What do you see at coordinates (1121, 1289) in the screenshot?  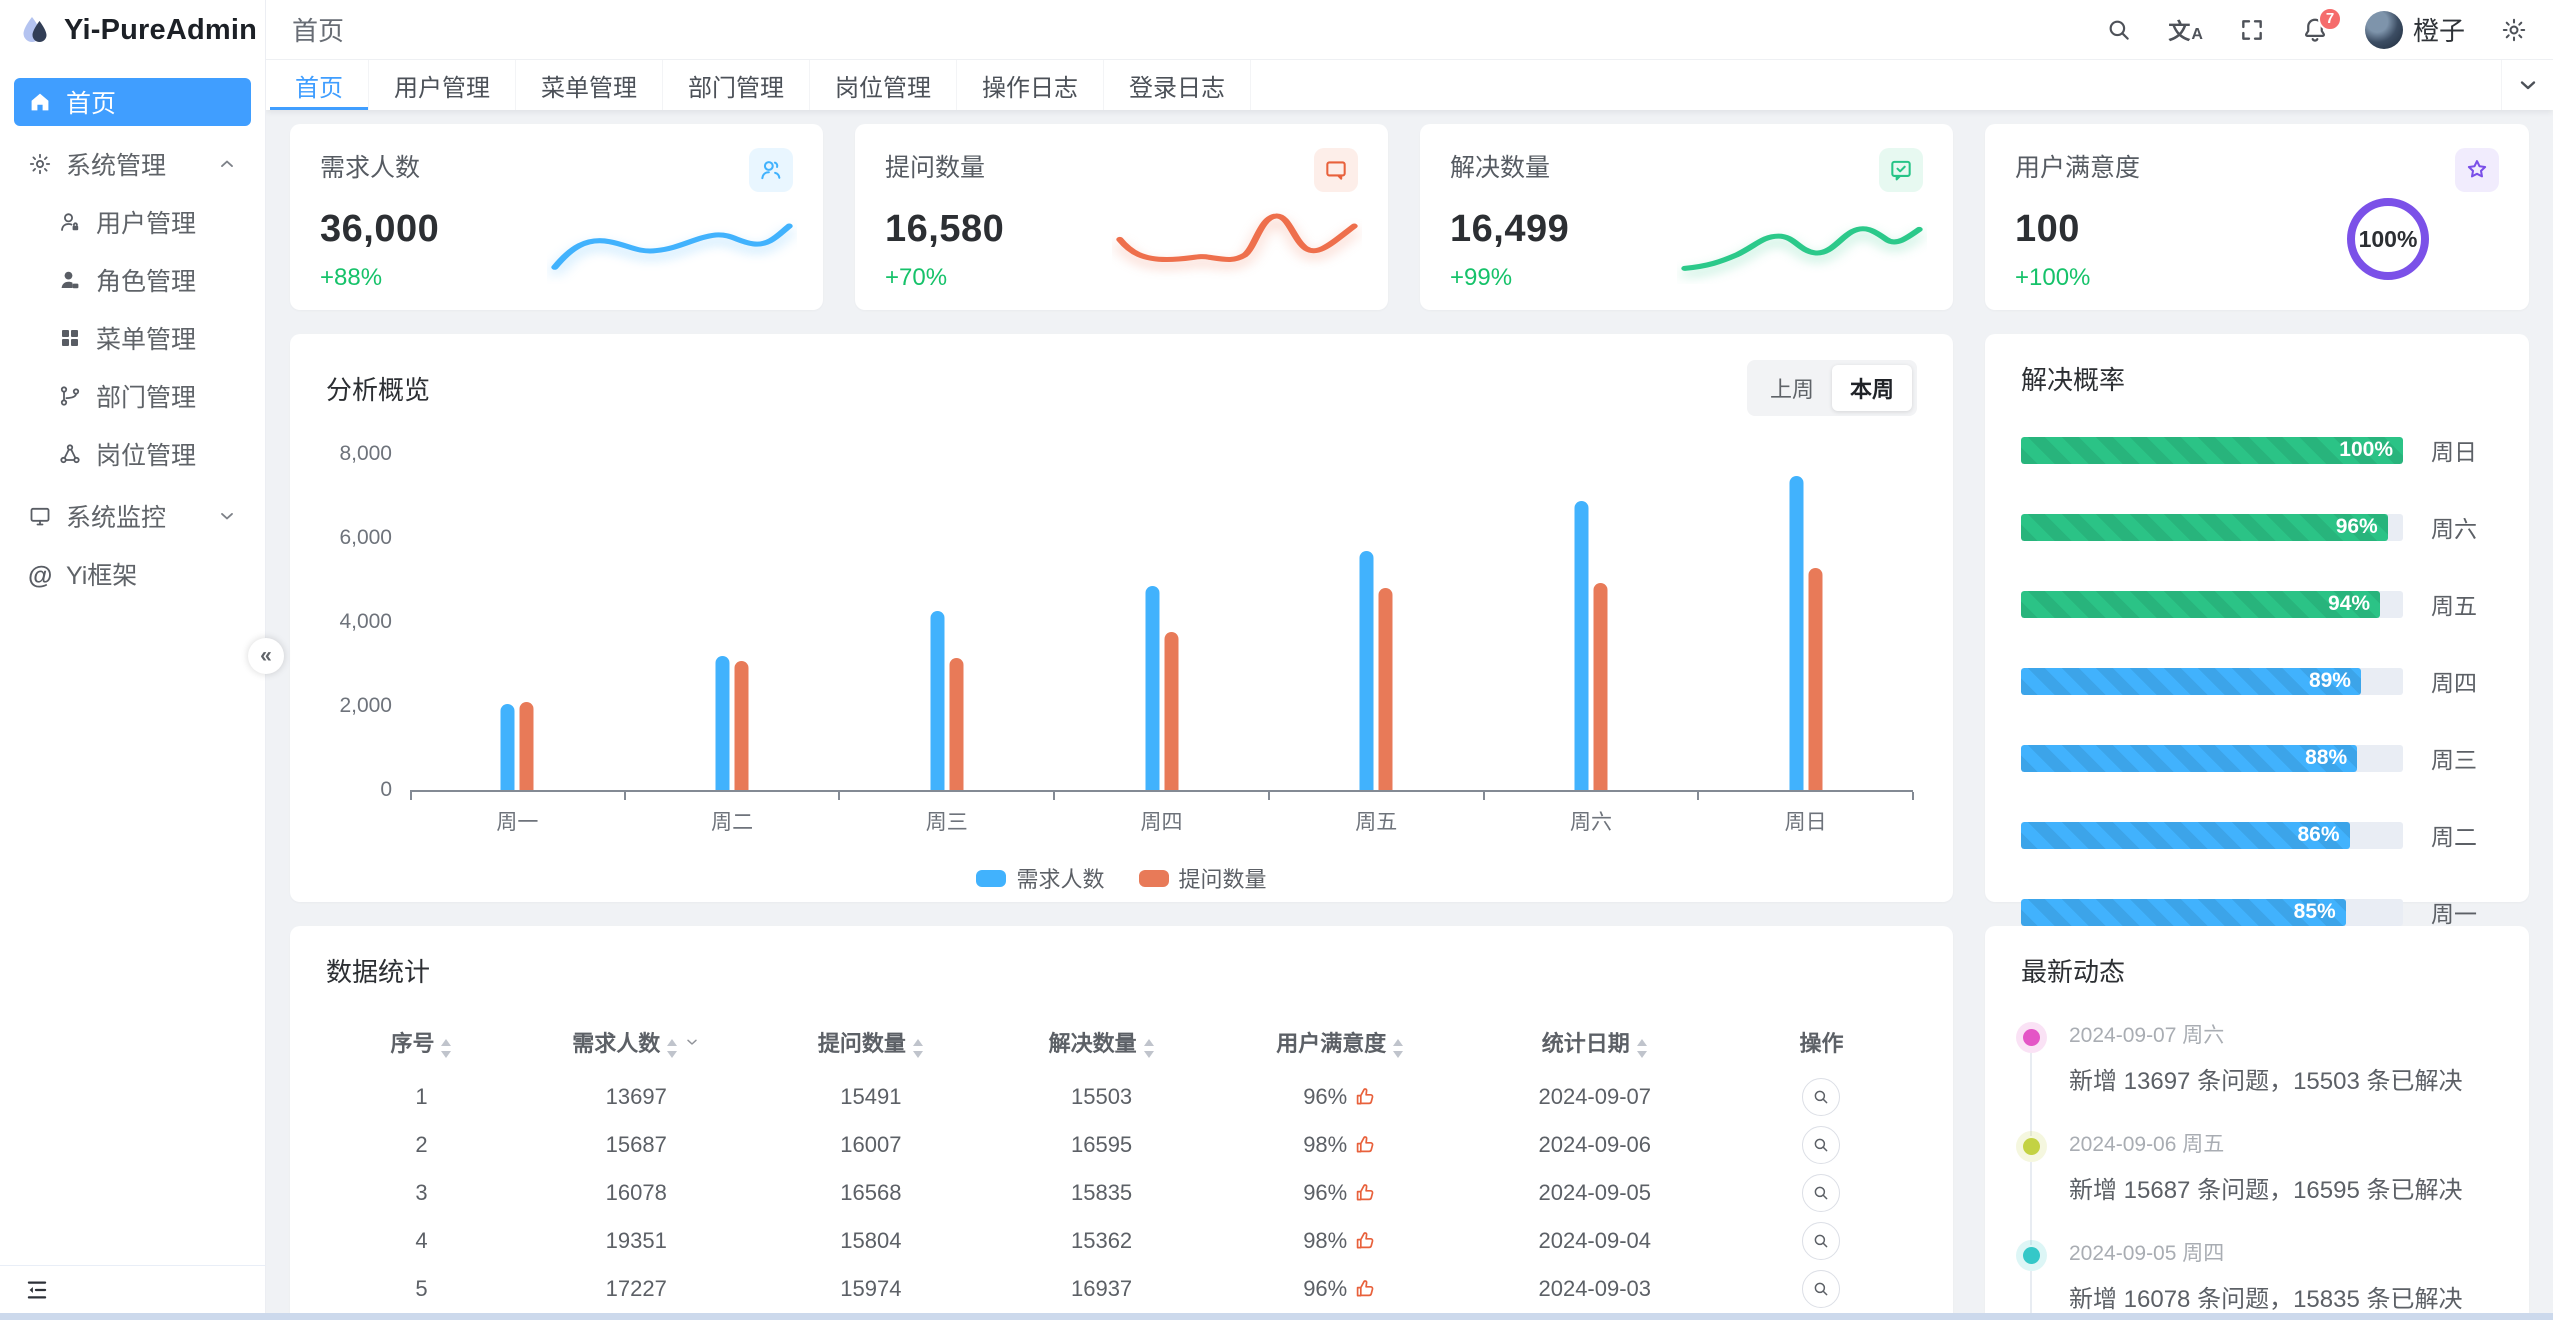 I see `table-row: 5 17227 15974 16937 96% 2024-09-03` at bounding box center [1121, 1289].